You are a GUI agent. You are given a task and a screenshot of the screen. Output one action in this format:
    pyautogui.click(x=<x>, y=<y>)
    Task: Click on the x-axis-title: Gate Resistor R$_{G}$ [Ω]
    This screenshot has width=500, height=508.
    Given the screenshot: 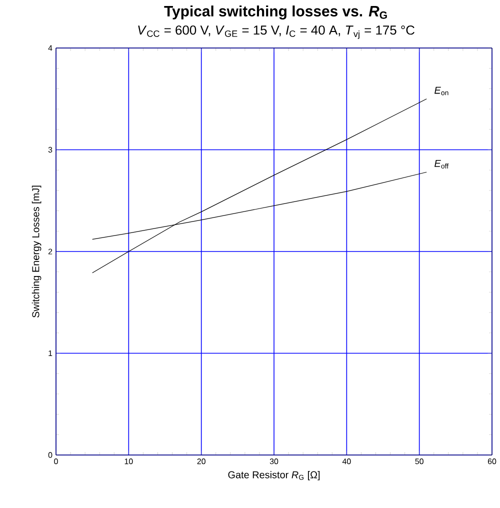 What is the action you would take?
    pyautogui.click(x=274, y=475)
    